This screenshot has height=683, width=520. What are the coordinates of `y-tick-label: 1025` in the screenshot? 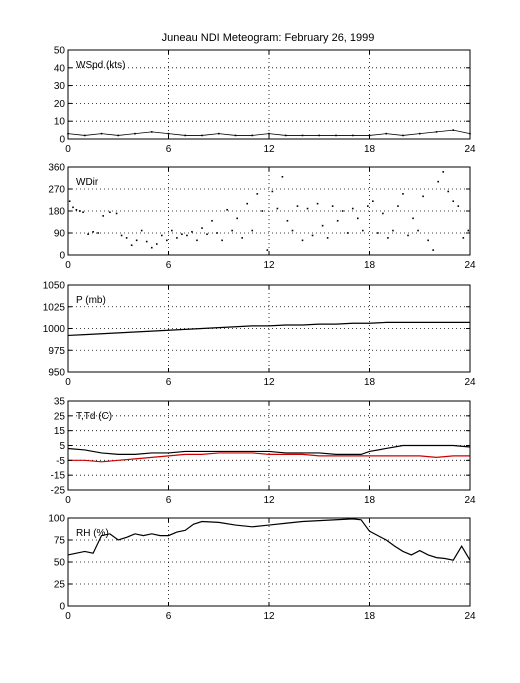 It's located at (54, 307).